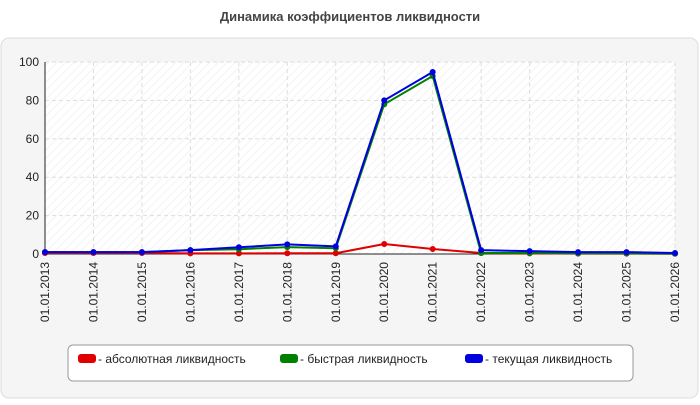 This screenshot has height=405, width=700. I want to click on x-tick-label: 01.01.2015, so click(142, 292).